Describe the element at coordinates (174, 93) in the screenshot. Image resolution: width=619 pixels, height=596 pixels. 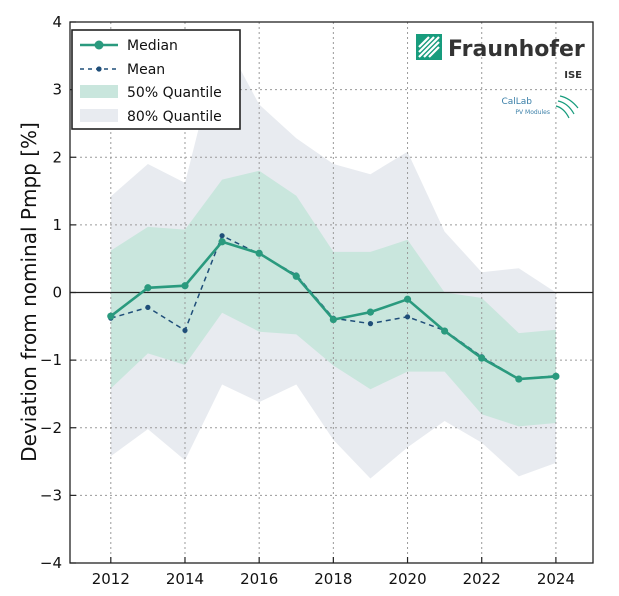
I see `legend-50-quantile-label: 50% Quantile` at that location.